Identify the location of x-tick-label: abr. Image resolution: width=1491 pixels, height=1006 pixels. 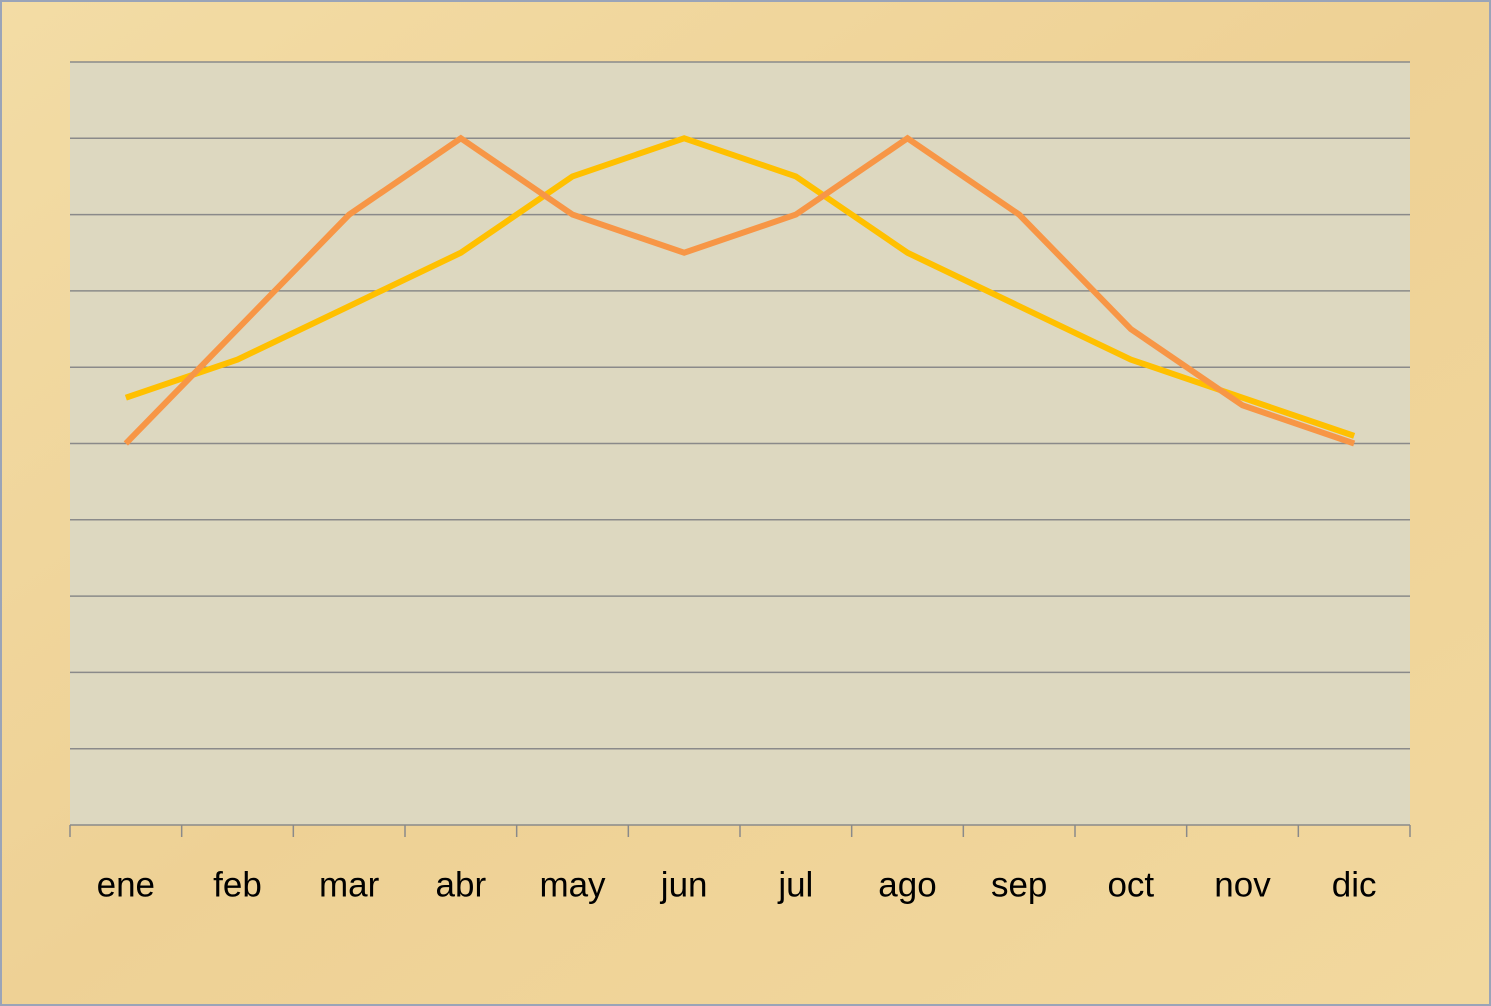
(461, 884).